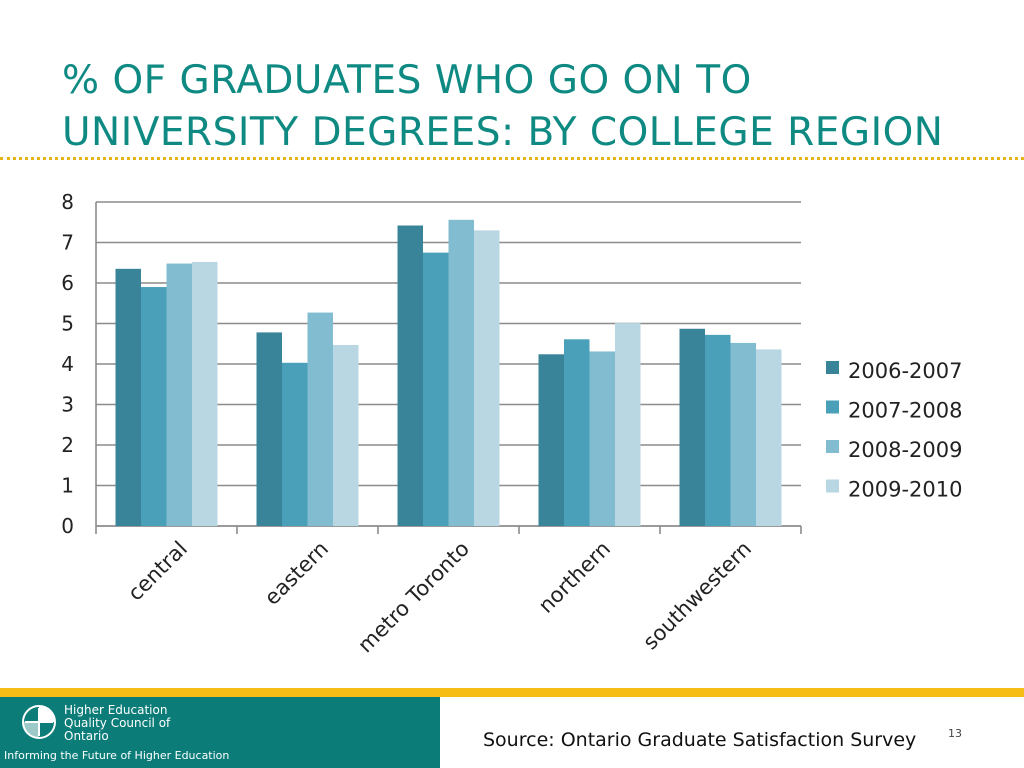 This screenshot has width=1024, height=768. What do you see at coordinates (67, 405) in the screenshot?
I see `y-tick-label: 3` at bounding box center [67, 405].